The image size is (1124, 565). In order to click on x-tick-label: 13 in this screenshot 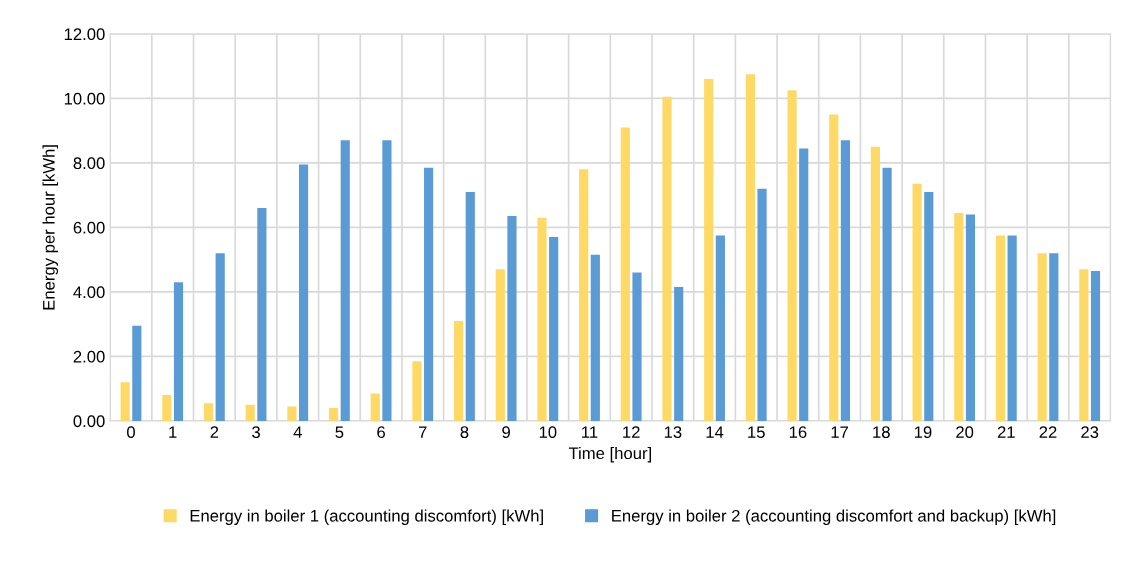, I will do `click(673, 432)`.